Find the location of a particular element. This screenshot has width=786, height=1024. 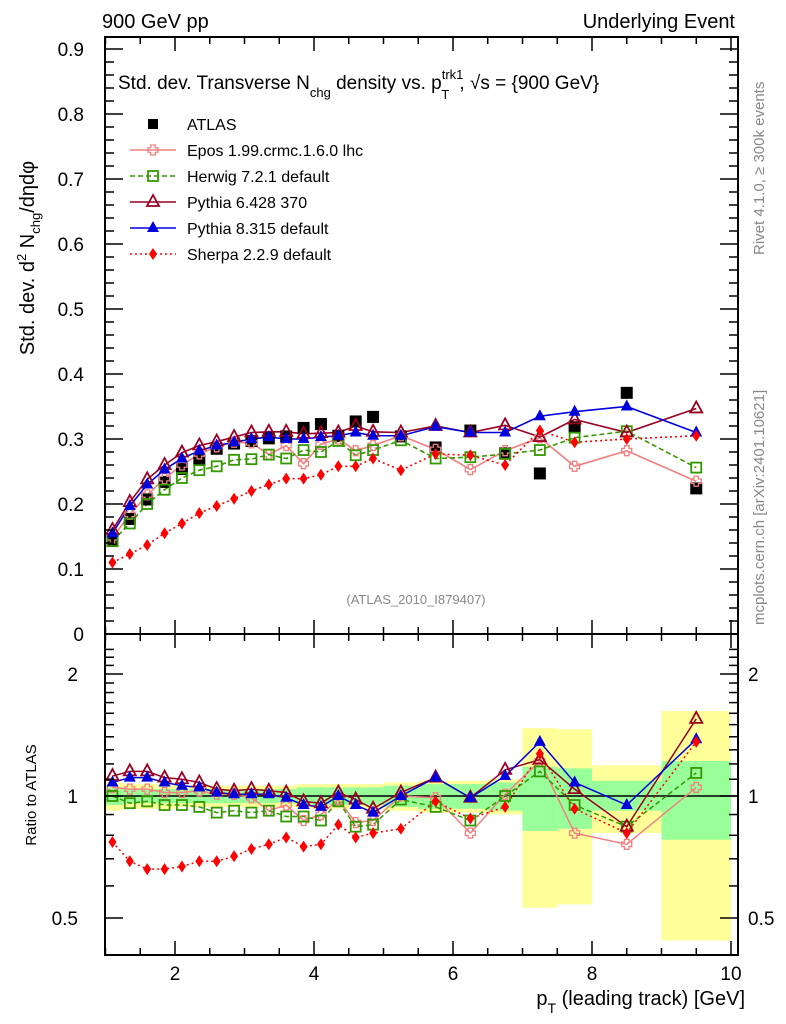

legend-label: Sherpa 2.2.9 default is located at coordinates (259, 255).